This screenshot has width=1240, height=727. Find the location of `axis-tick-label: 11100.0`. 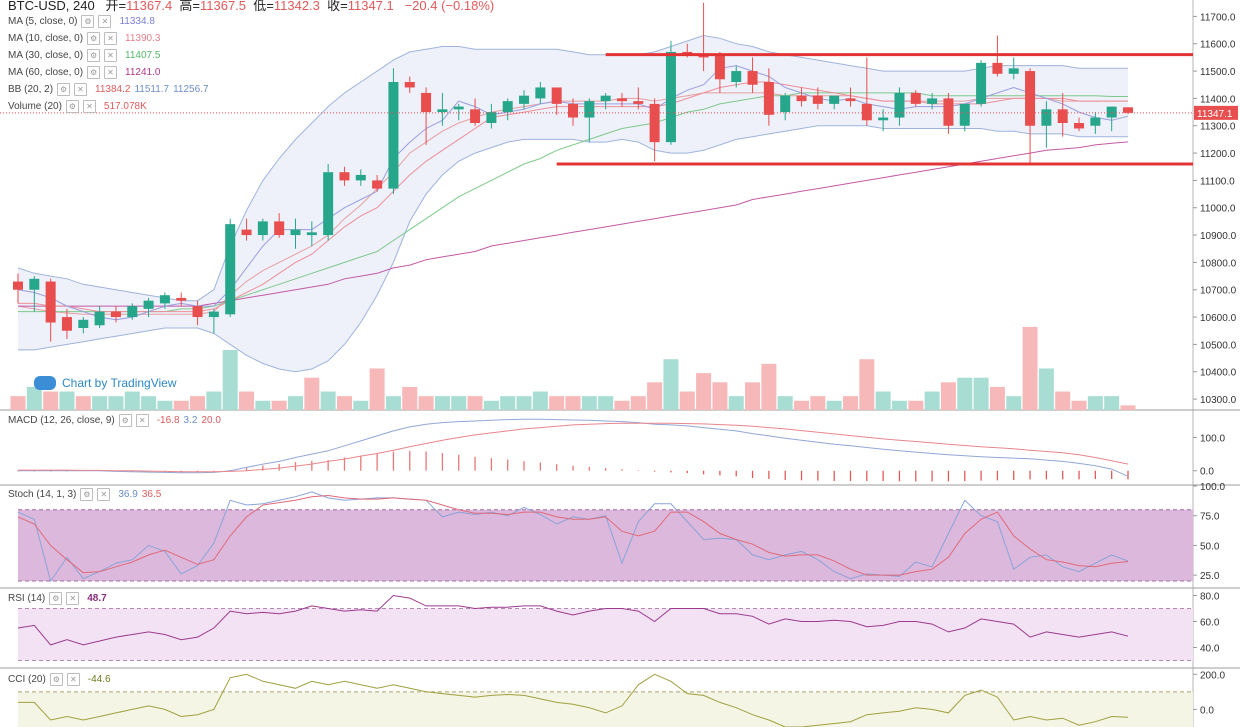

axis-tick-label: 11100.0 is located at coordinates (1217, 181).